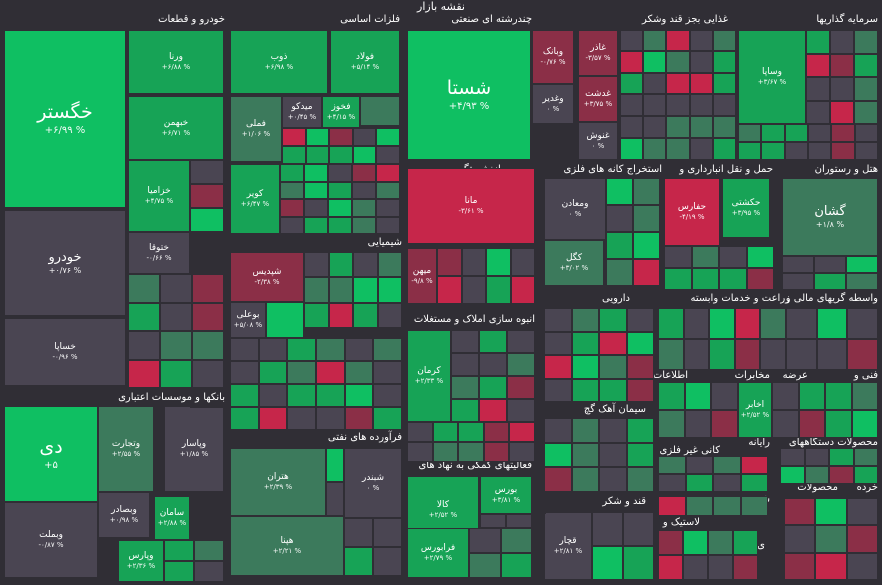 Image resolution: width=882 pixels, height=585 pixels. What do you see at coordinates (574, 263) in the screenshot?
I see `stock-tile: کگل +۳/۰۲ %` at bounding box center [574, 263].